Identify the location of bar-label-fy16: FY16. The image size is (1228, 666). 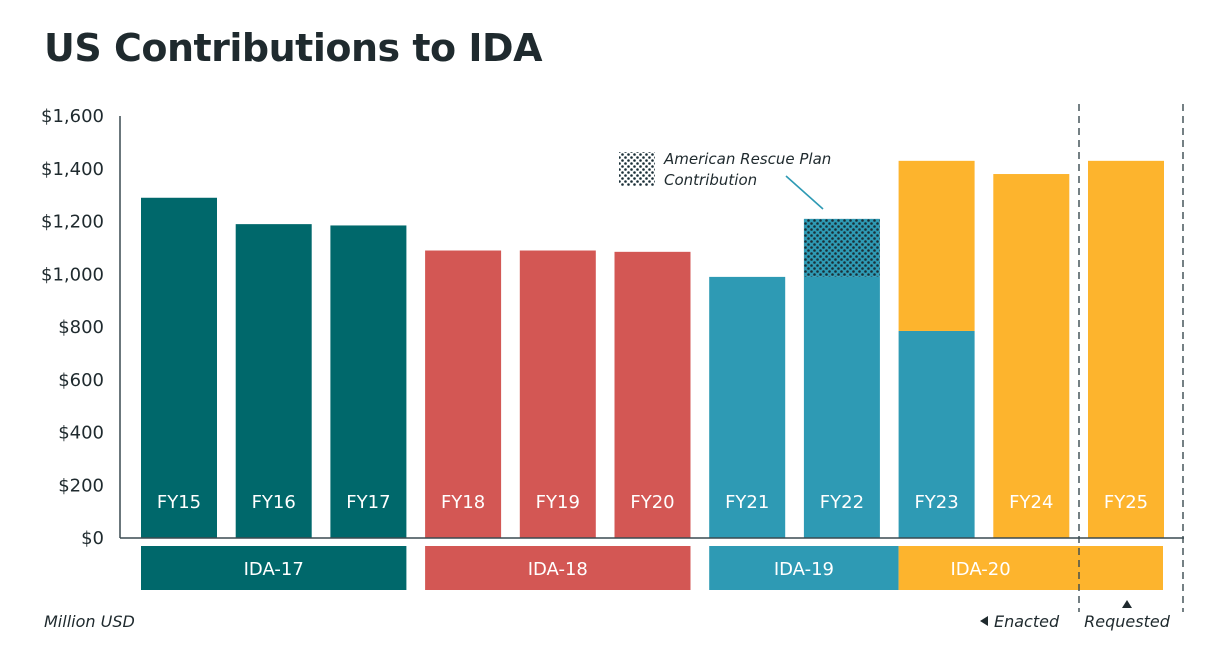
(274, 502).